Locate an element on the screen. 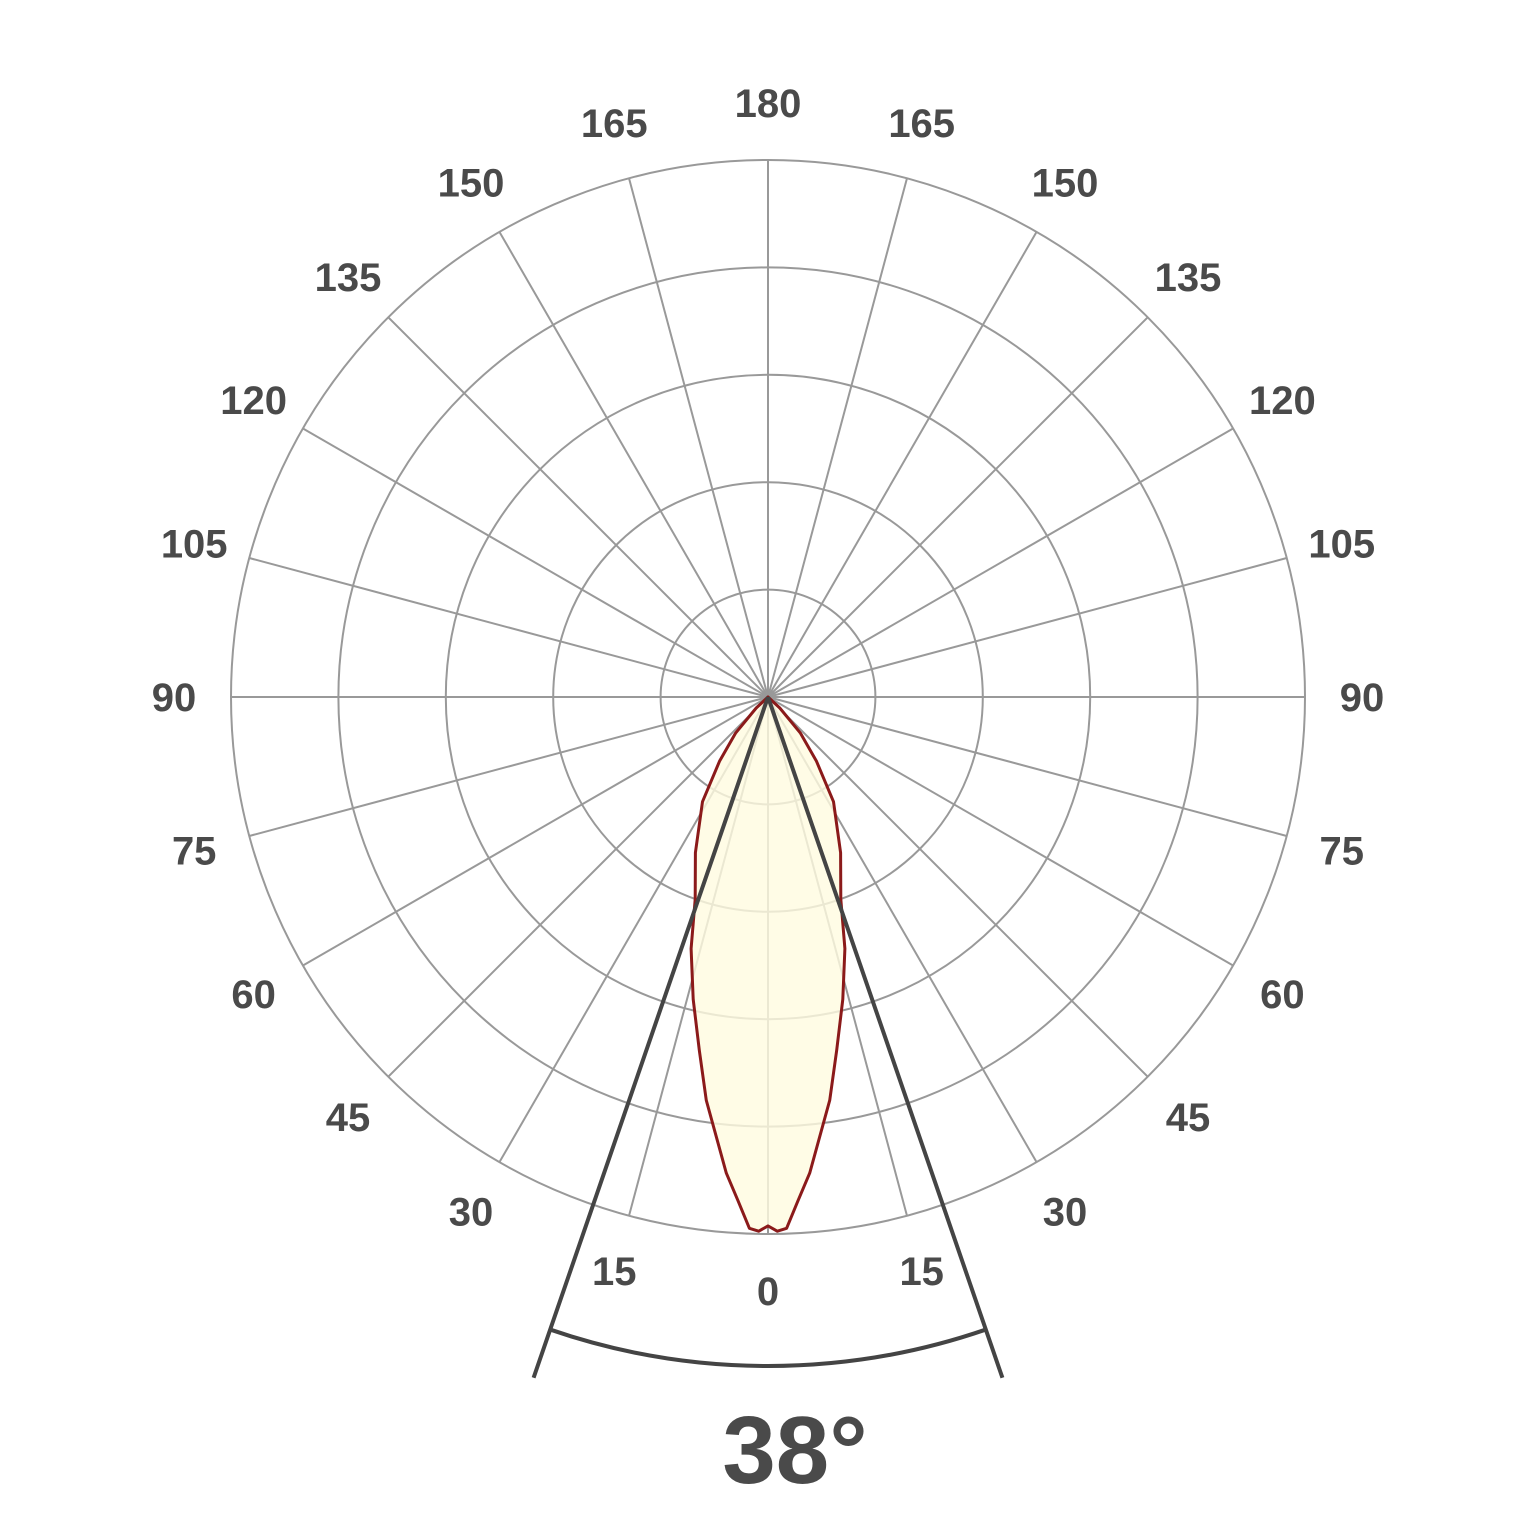  angle-tick-label: 0 is located at coordinates (768, 1292).